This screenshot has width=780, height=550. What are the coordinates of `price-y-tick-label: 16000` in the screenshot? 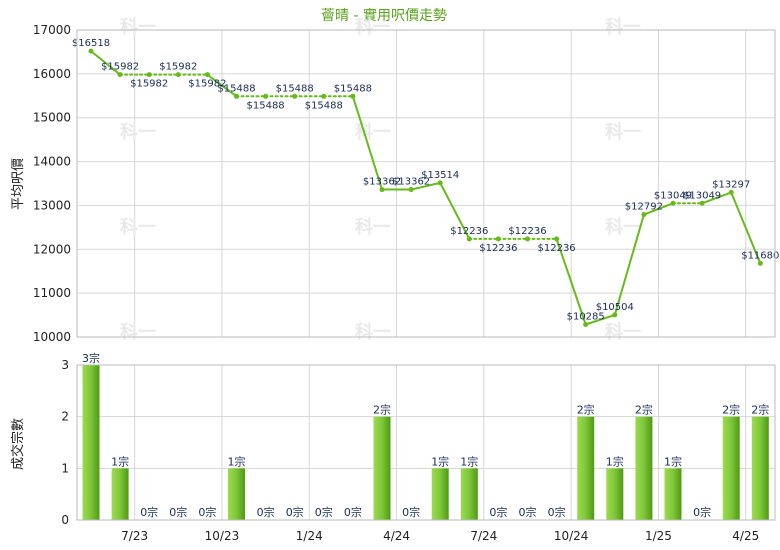 It's located at (52, 74).